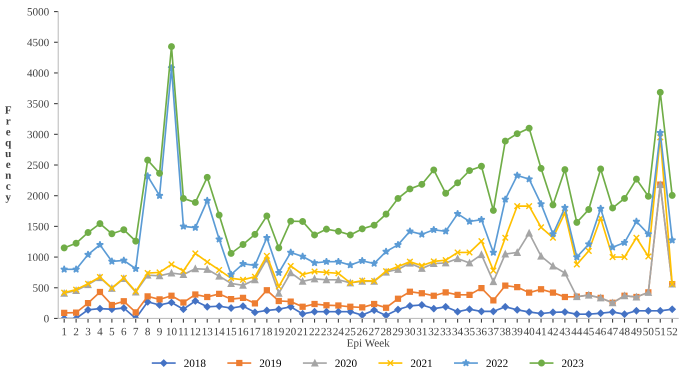 This screenshot has width=685, height=386. I want to click on y-tick-label: 1000, so click(38, 258).